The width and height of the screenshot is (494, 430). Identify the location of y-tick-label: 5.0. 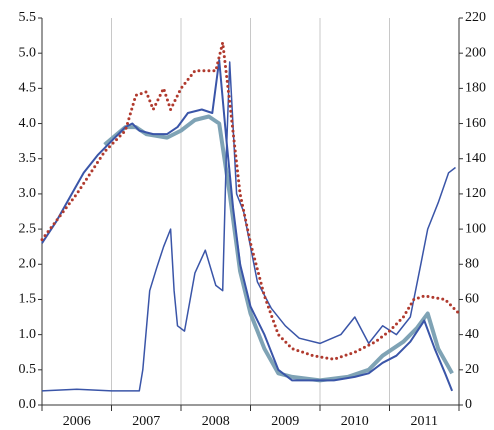
(28, 52).